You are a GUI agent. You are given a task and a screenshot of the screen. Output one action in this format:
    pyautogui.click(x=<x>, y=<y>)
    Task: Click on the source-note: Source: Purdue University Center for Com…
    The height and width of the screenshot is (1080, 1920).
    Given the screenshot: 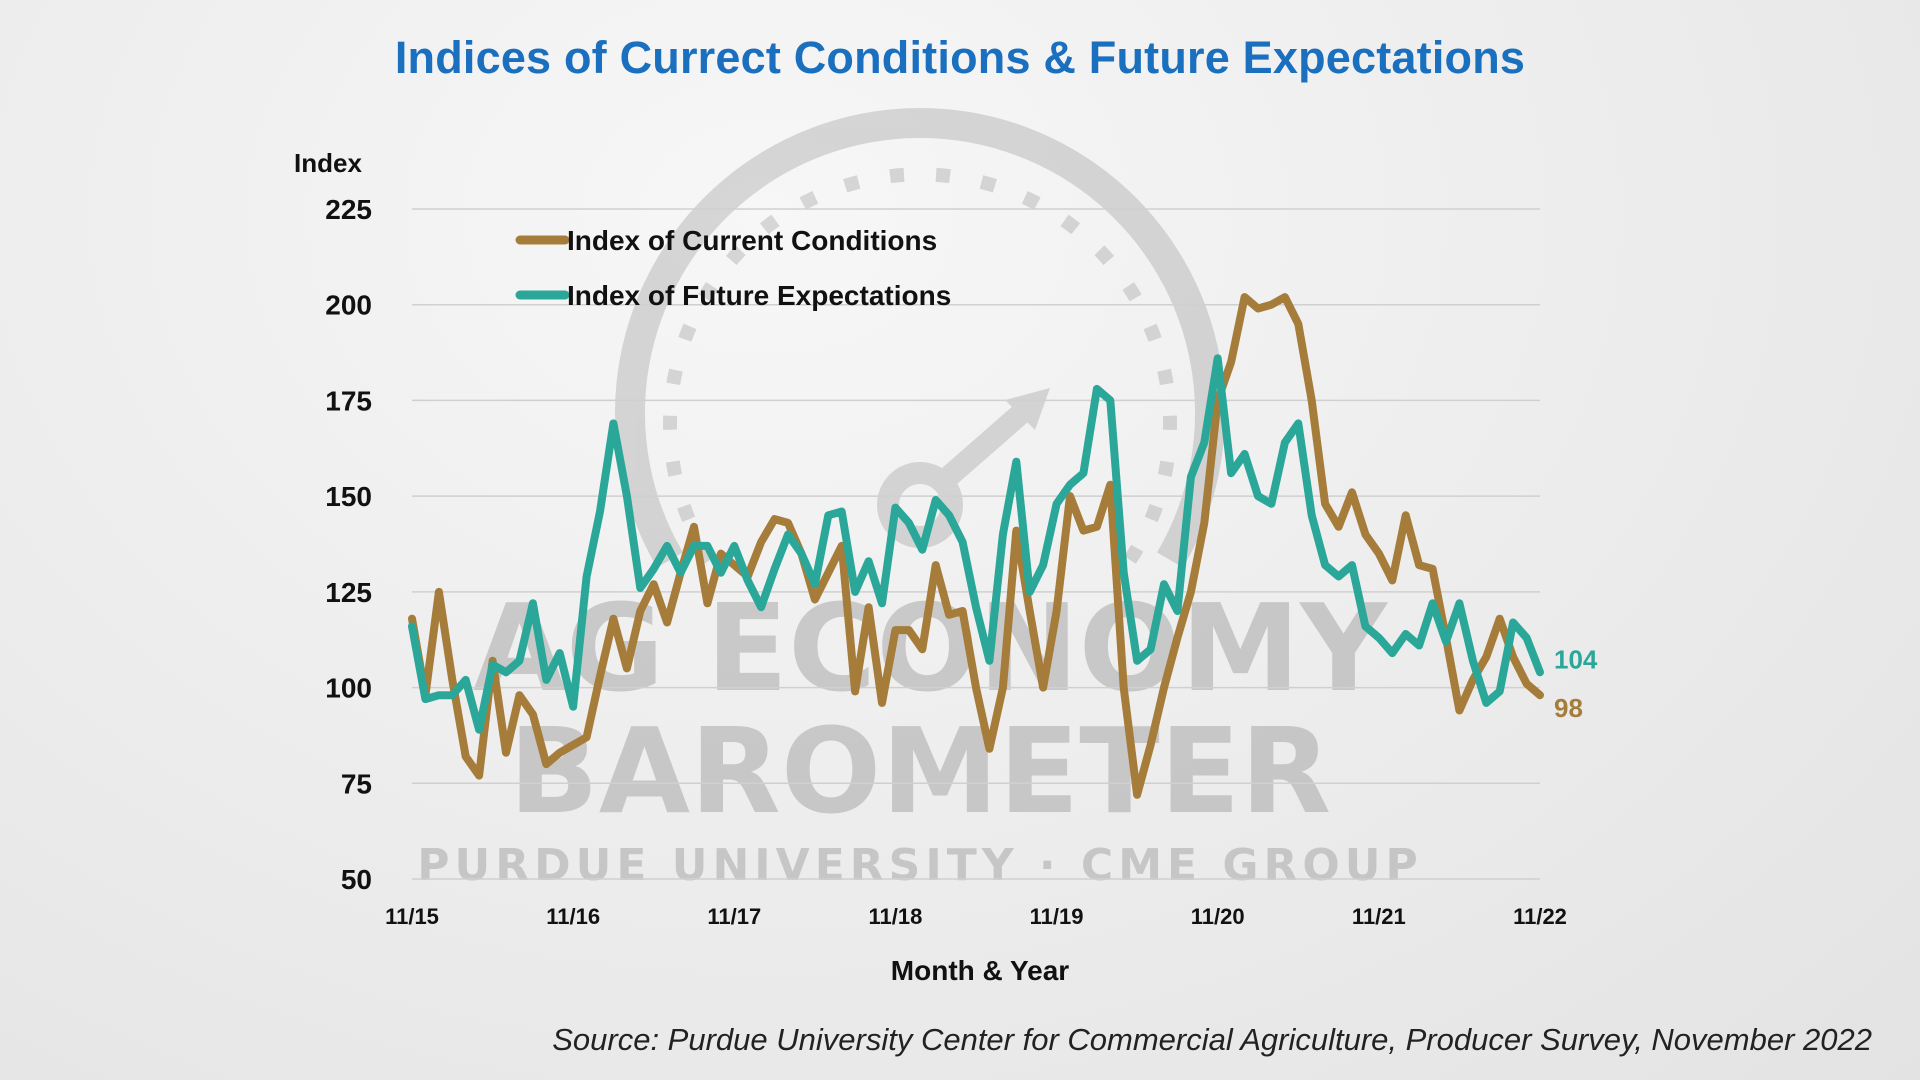 What is the action you would take?
    pyautogui.click(x=1212, y=1039)
    